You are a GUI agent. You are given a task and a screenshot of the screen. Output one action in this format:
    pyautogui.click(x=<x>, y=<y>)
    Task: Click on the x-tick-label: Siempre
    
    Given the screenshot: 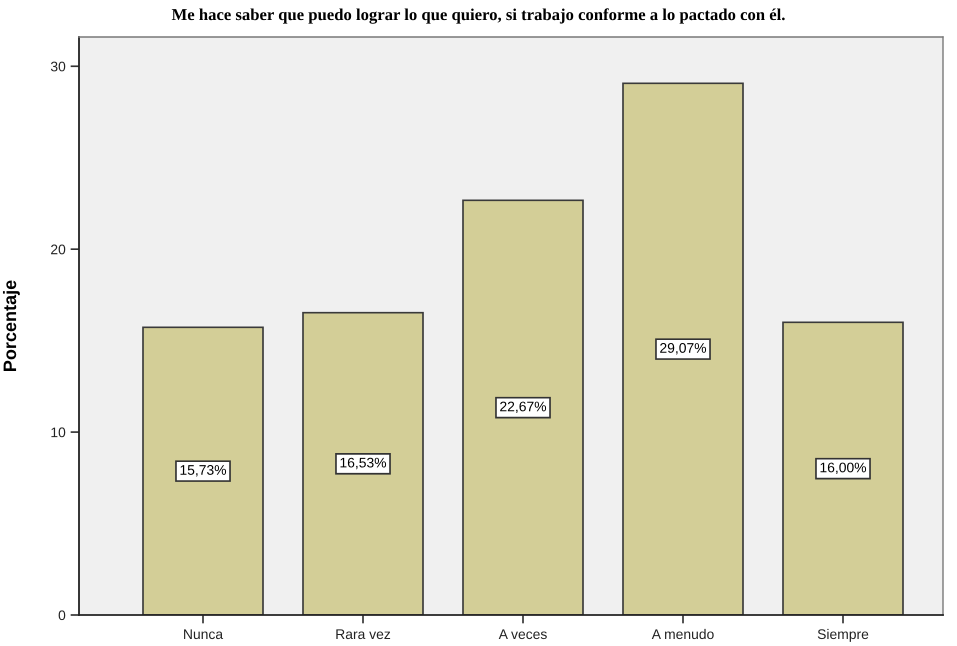 What is the action you would take?
    pyautogui.click(x=843, y=635)
    